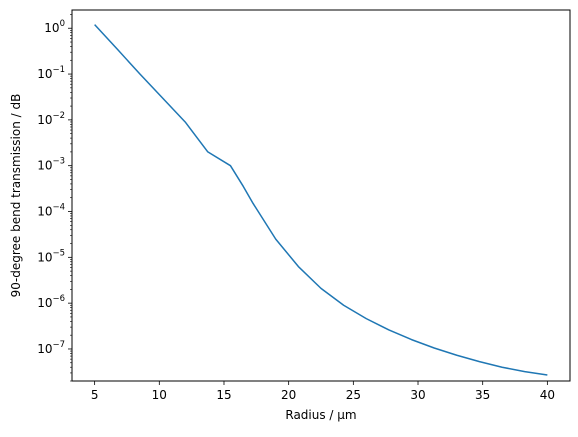 The height and width of the screenshot is (437, 578). Describe the element at coordinates (51, 256) in the screenshot. I see `y-tick-label: 10⁻⁵` at that location.